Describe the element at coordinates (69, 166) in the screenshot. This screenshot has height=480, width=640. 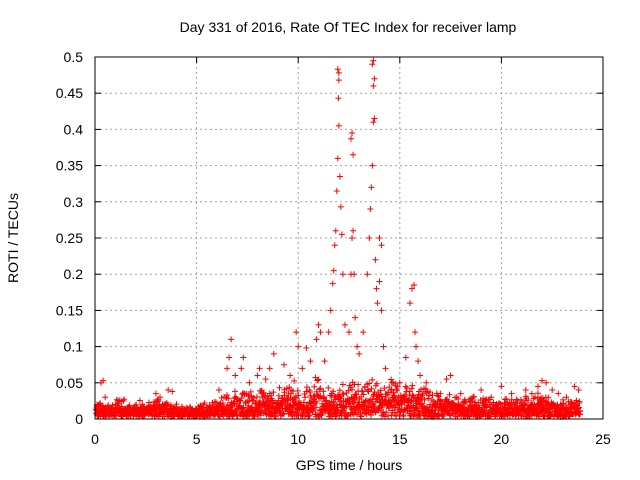
I see `y-tick-label: 0.35` at that location.